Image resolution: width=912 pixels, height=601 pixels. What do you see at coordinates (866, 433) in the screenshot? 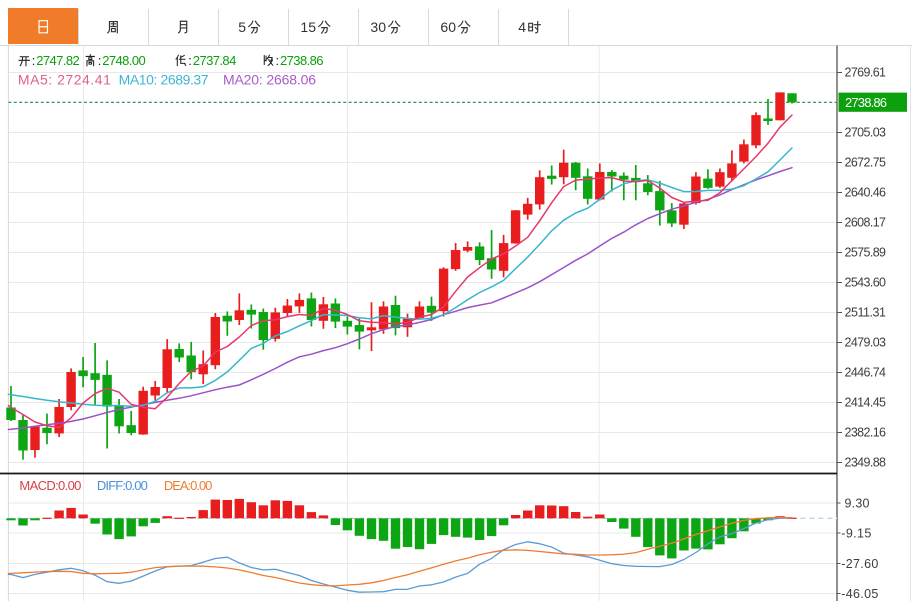
I see `svg-text: 2382.16` at bounding box center [866, 433].